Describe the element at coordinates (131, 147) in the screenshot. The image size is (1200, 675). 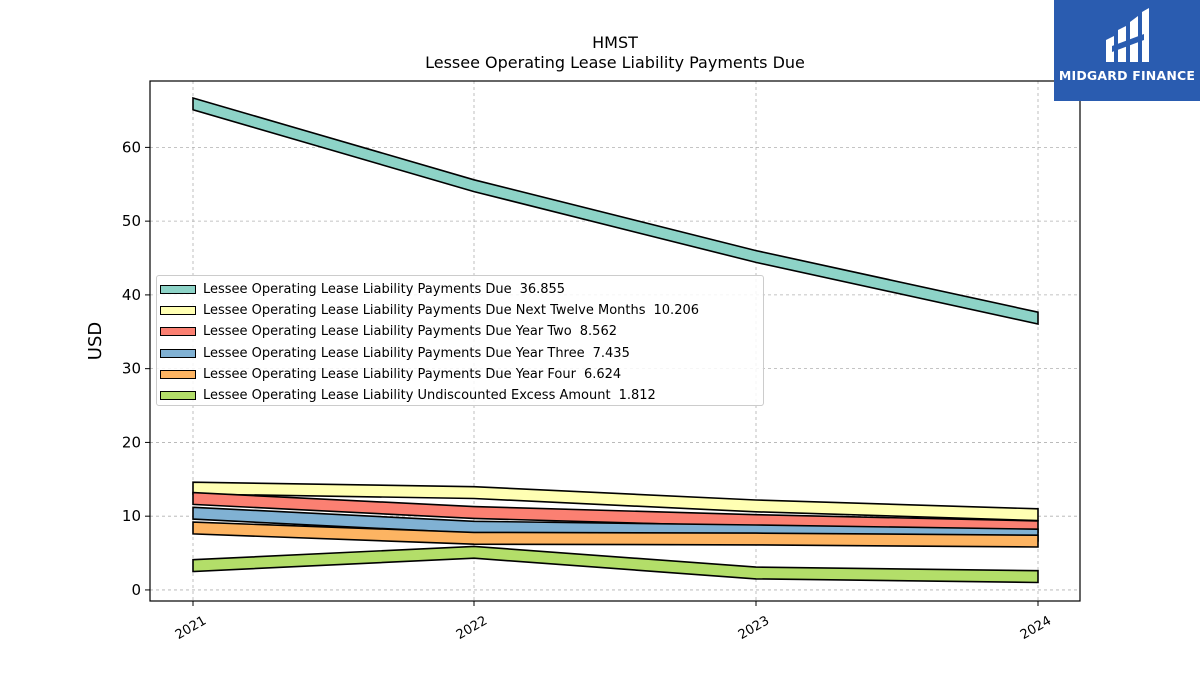
I see `y-tick-label: 60` at that location.